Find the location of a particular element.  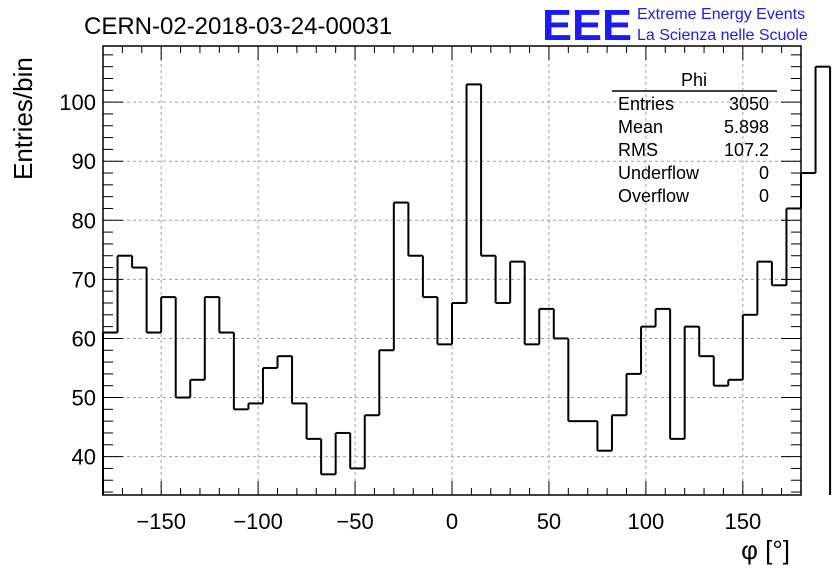

y-tick-label: 60 is located at coordinates (84, 338).